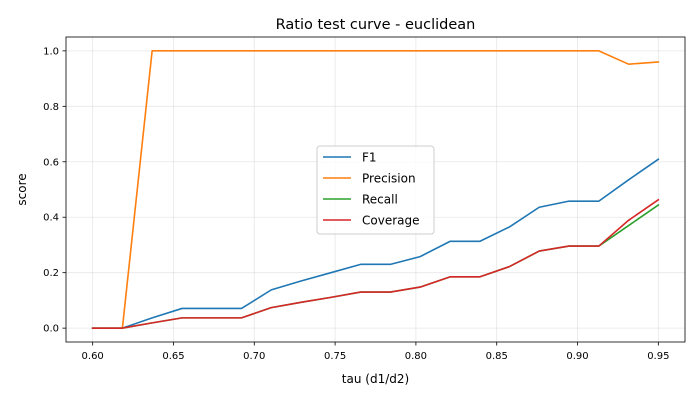 The width and height of the screenshot is (700, 400). I want to click on y-tick-label: 0.6, so click(51, 162).